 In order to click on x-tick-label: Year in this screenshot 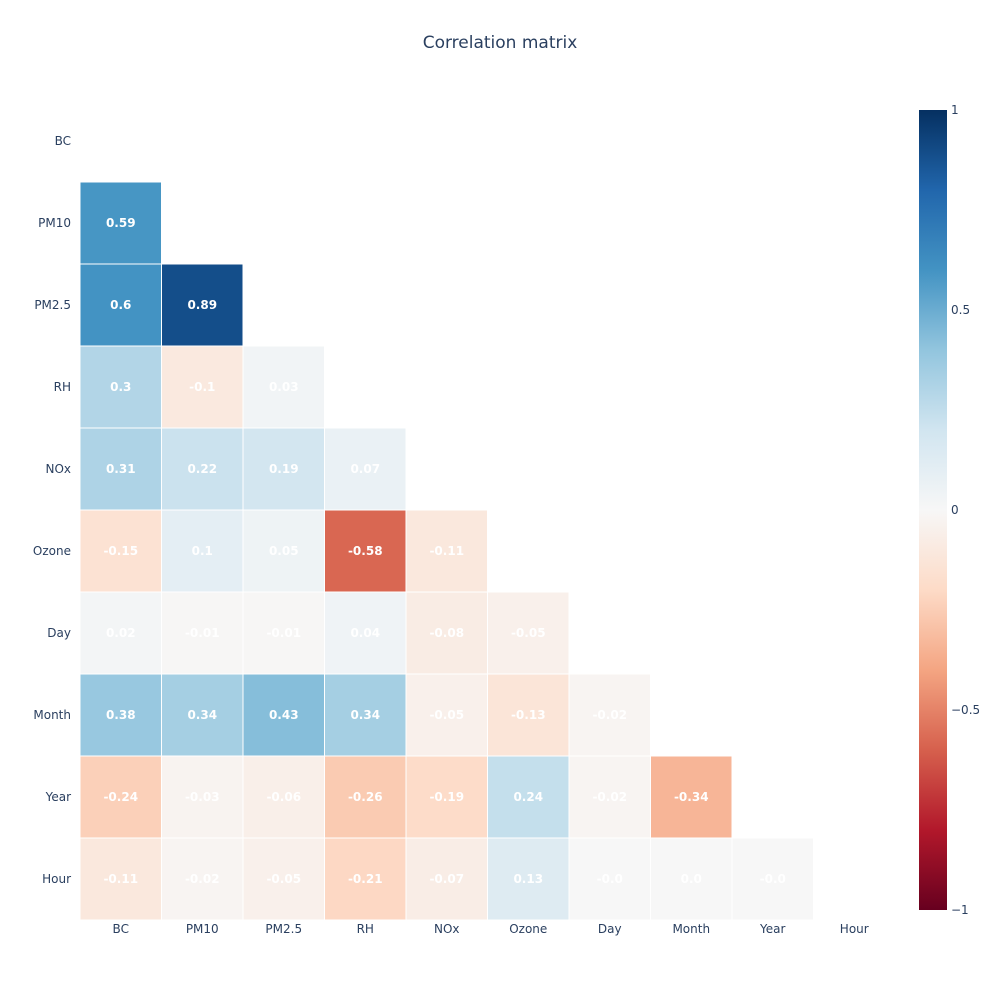, I will do `click(772, 929)`.